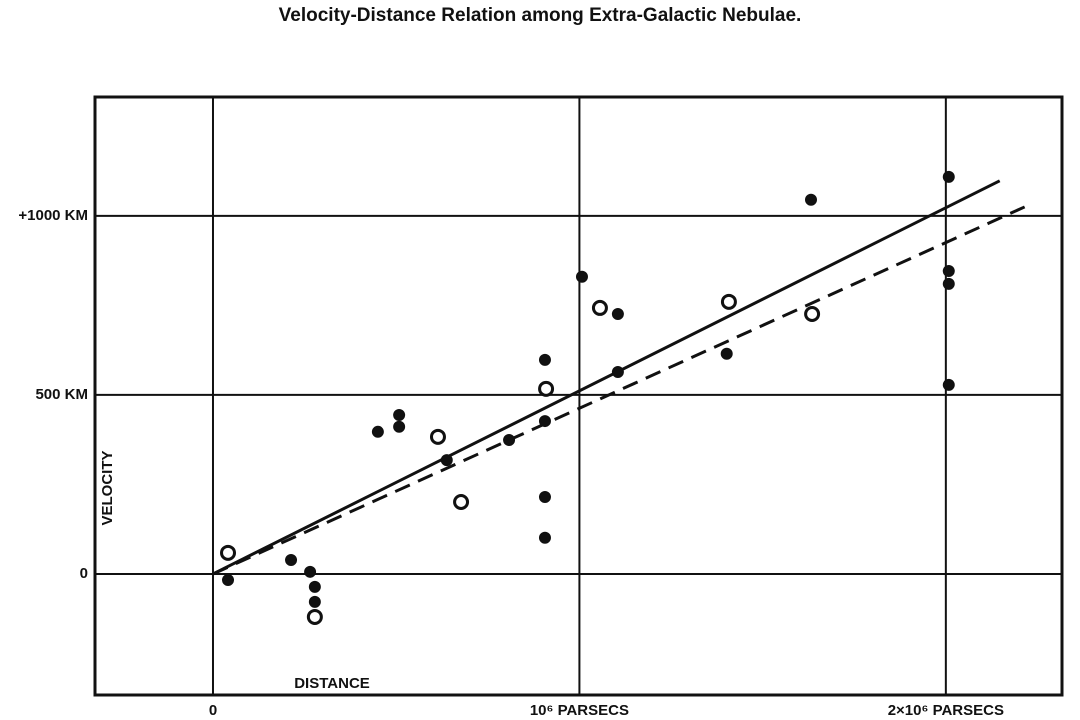  I want to click on x-tick-label: 10⁶ PARSECS, so click(579, 710).